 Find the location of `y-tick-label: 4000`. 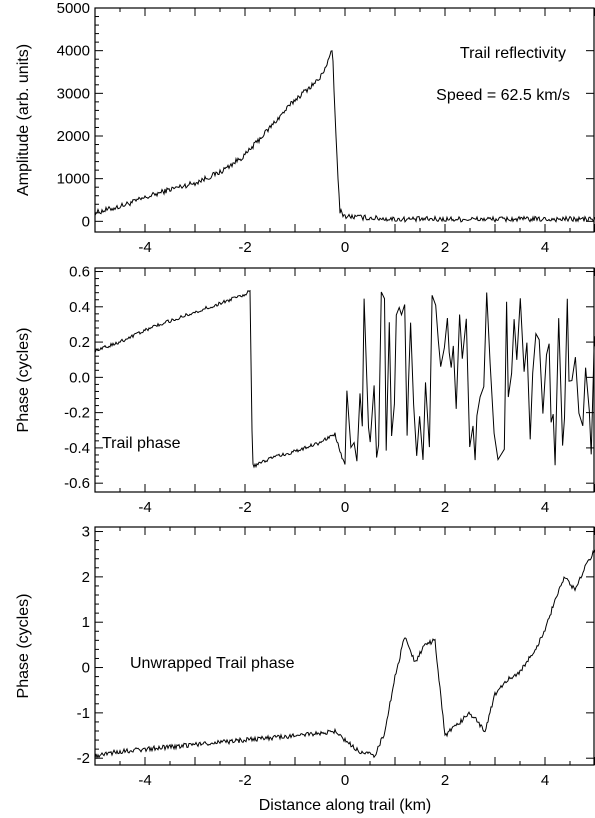

y-tick-label: 4000 is located at coordinates (73, 51).